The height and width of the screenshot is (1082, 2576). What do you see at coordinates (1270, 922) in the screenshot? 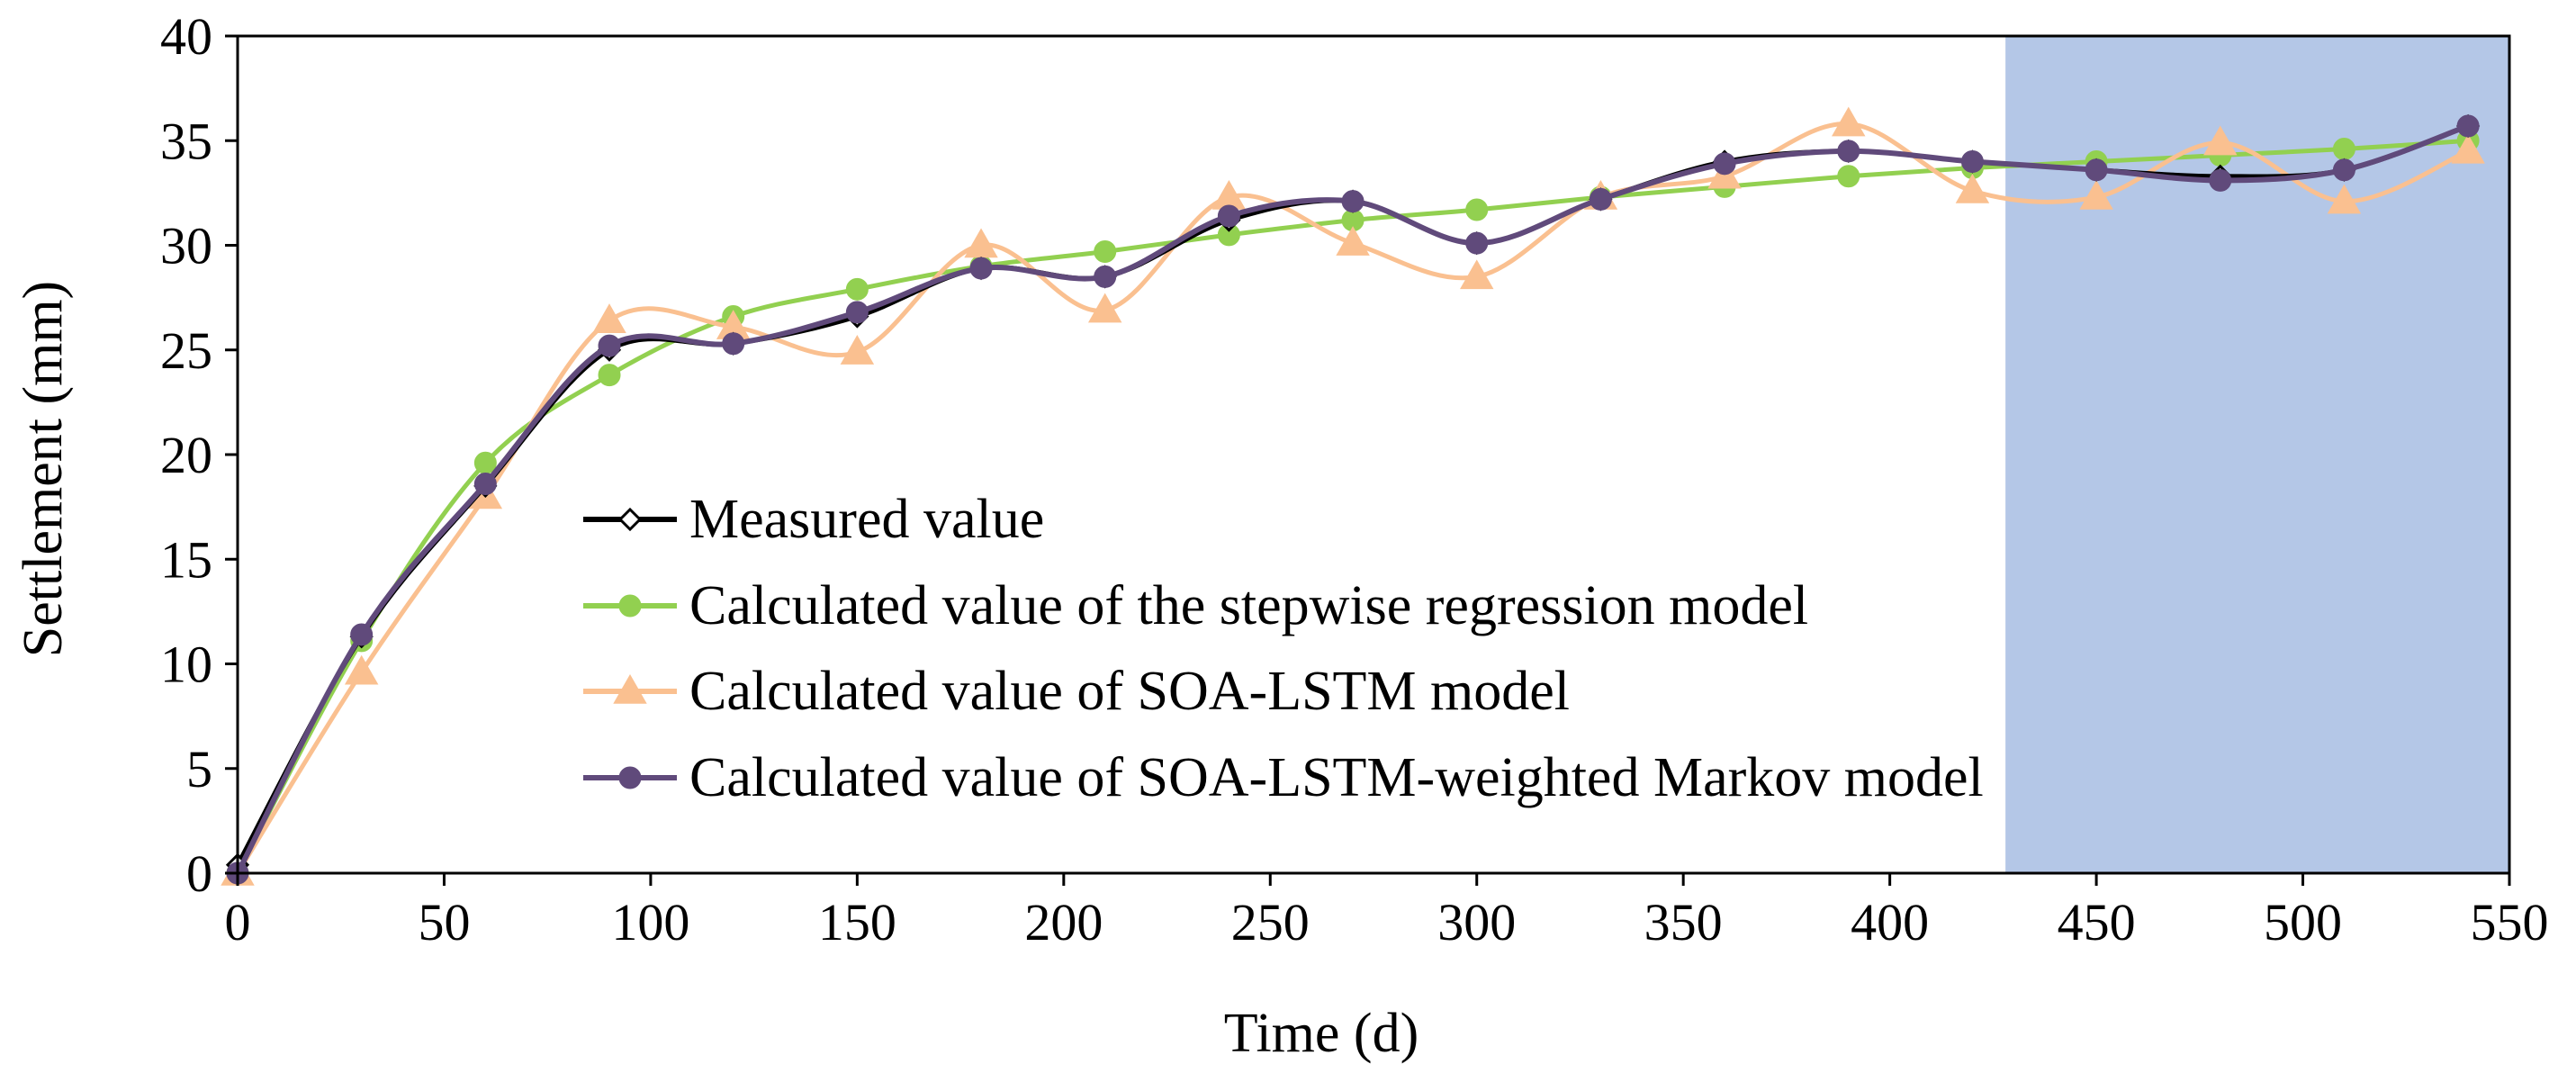
I see `x-tick-label: 250` at bounding box center [1270, 922].